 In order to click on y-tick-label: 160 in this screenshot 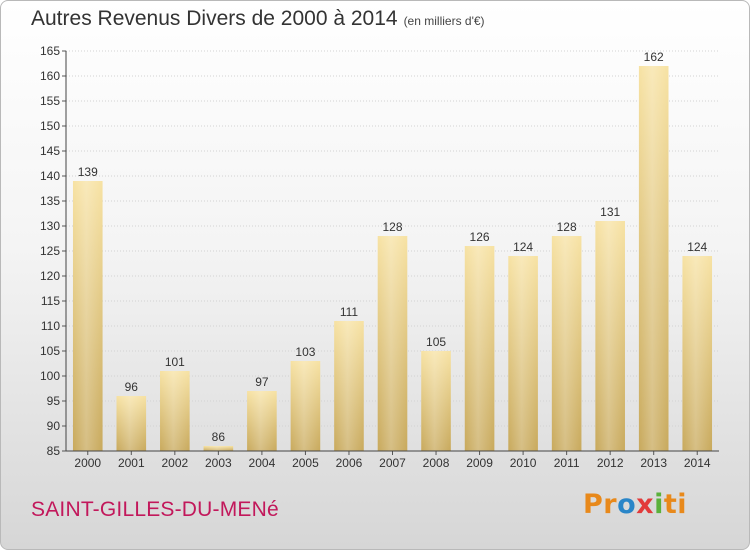, I will do `click(50, 76)`.